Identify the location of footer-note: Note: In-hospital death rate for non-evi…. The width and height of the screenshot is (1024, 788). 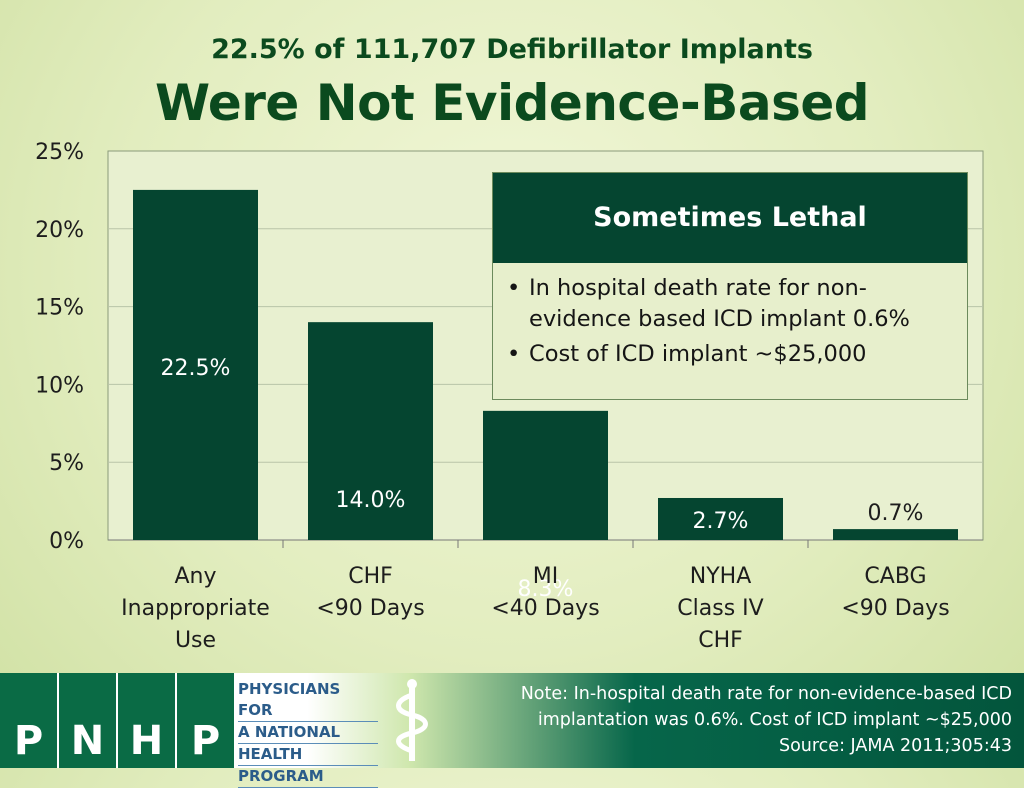
(766, 720).